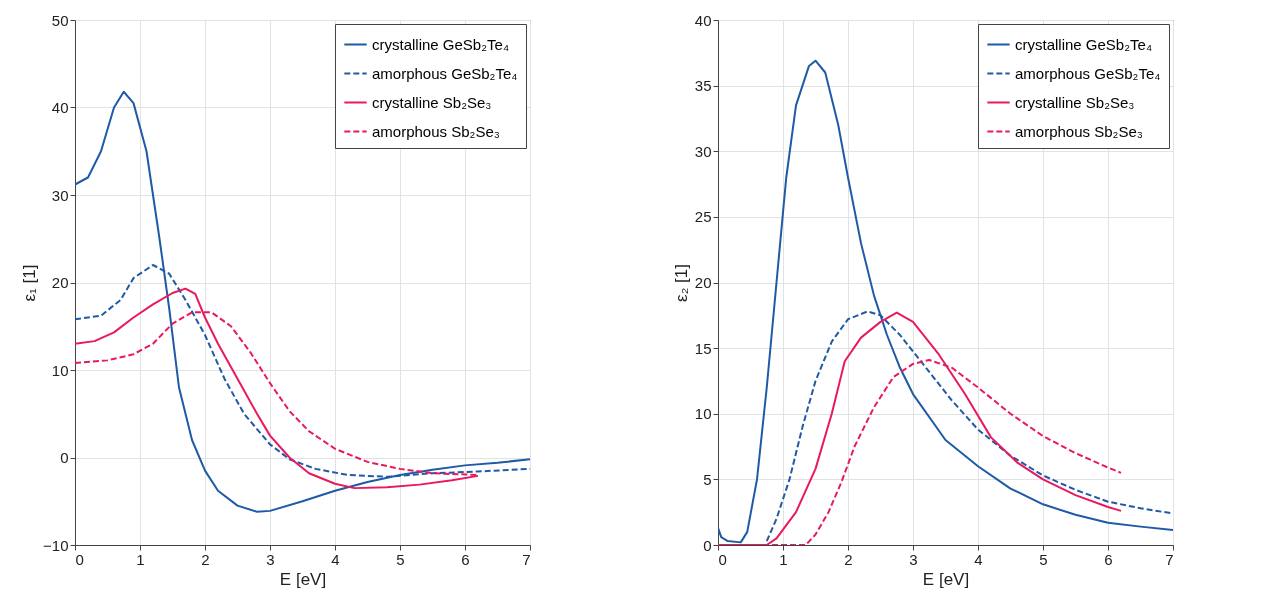 The height and width of the screenshot is (603, 1288). What do you see at coordinates (703, 86) in the screenshot?
I see `y-tick-label: 35` at bounding box center [703, 86].